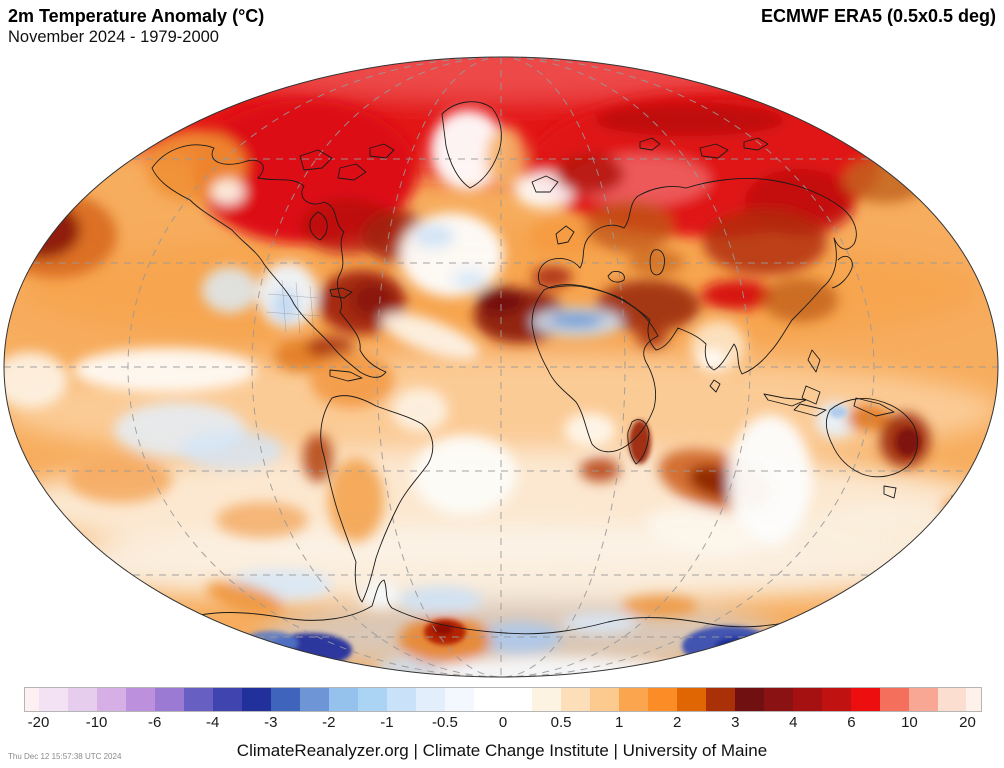 This screenshot has width=1004, height=768. What do you see at coordinates (346, 375) in the screenshot?
I see `coast-cuba` at bounding box center [346, 375].